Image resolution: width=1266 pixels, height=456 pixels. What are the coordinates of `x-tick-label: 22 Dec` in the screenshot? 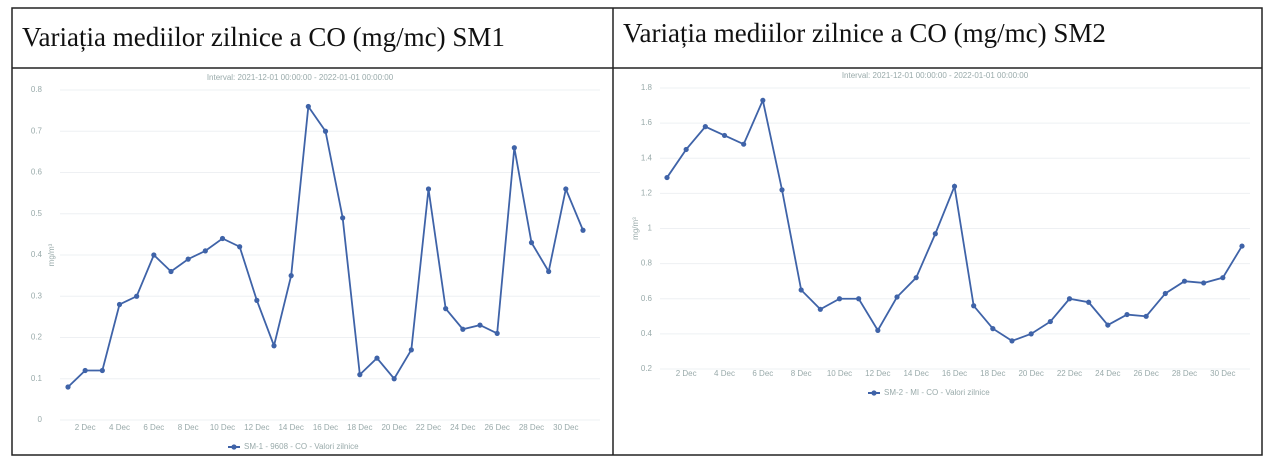 It's located at (428, 427).